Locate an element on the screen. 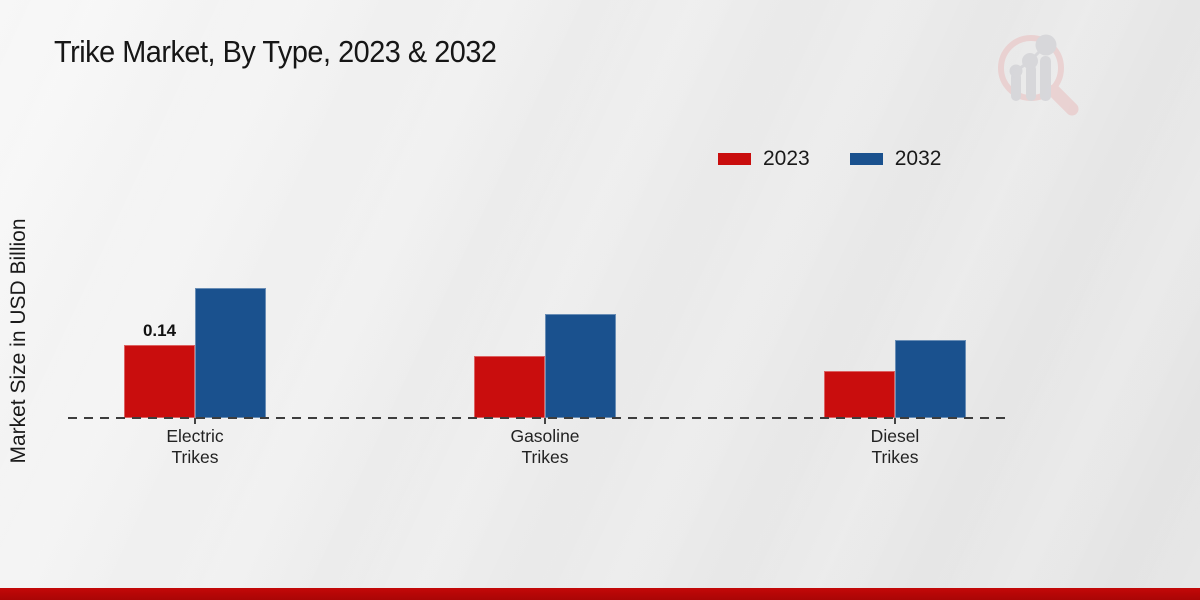 Image resolution: width=1200 pixels, height=600 pixels. mrfr-logo-watermark is located at coordinates (1038, 75).